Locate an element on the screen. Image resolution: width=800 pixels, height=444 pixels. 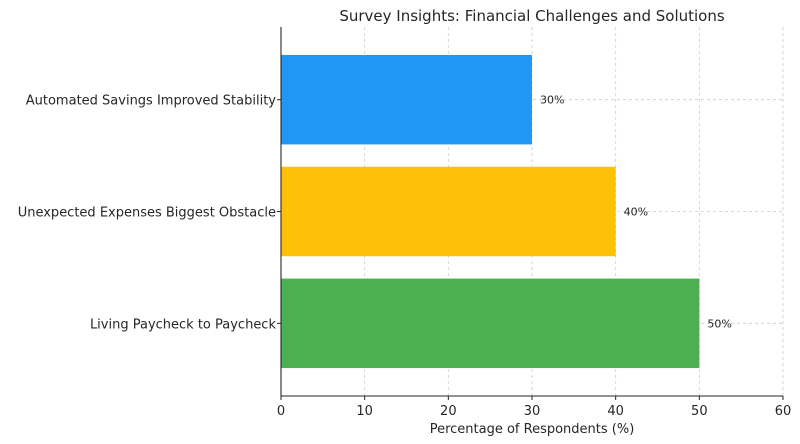
data-labels: 50% 40% 30% is located at coordinates (636, 212).